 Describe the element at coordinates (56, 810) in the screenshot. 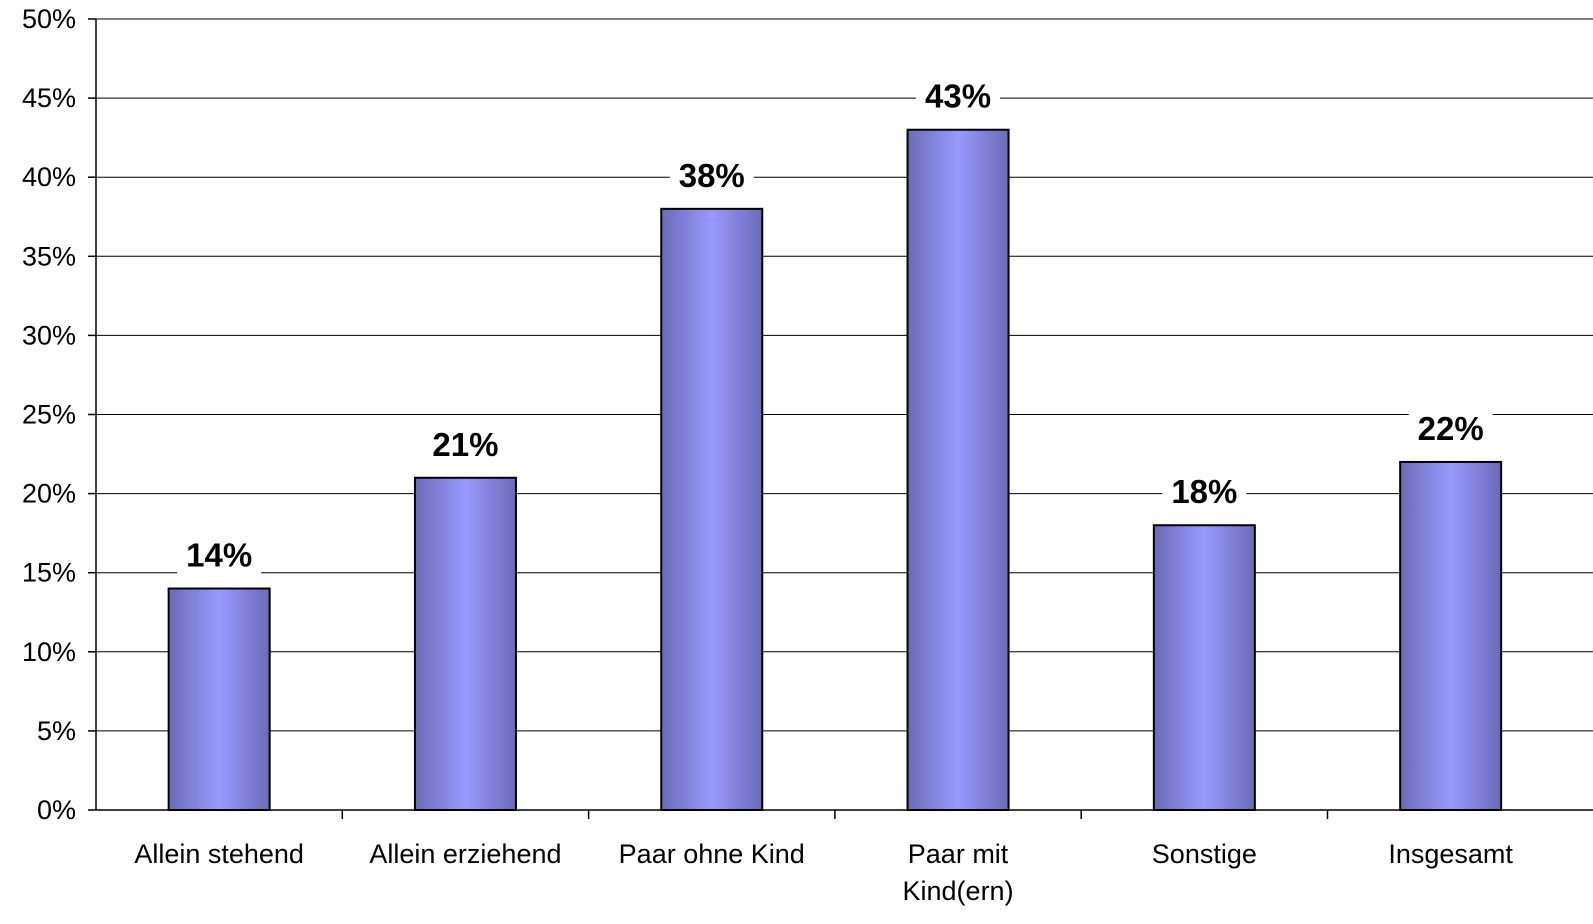

I see `y-tick-label: 0%` at that location.